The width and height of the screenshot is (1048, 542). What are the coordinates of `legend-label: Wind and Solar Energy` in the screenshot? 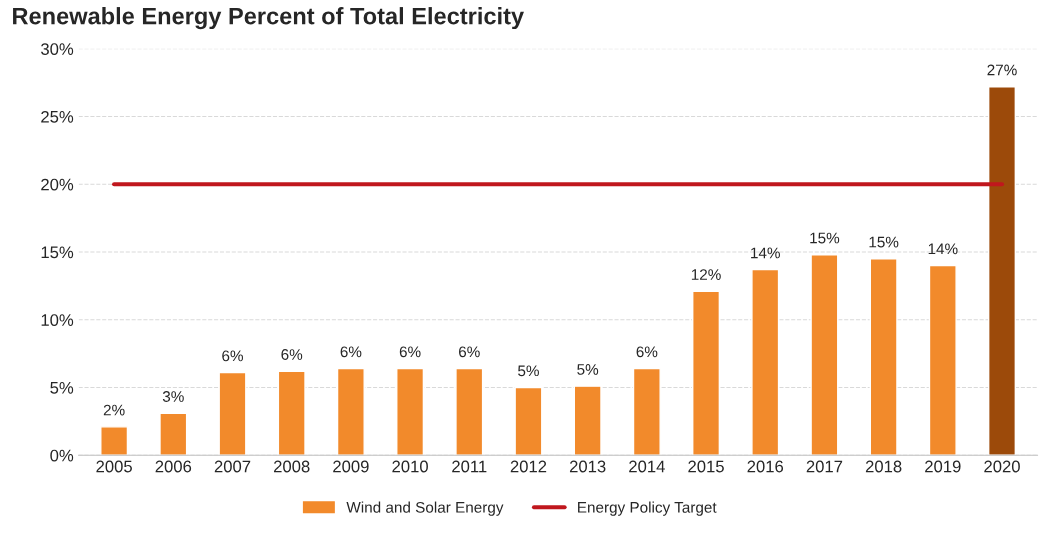 It's located at (425, 508).